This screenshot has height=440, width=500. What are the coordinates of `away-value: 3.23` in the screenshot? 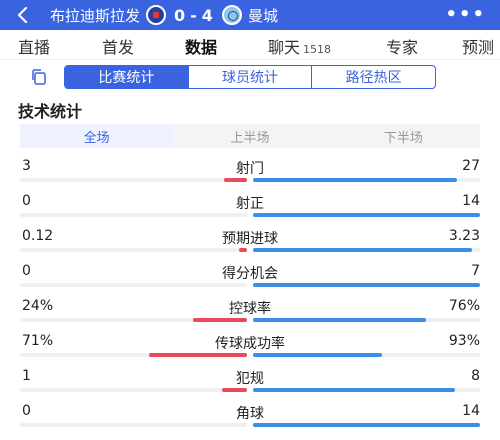 It's located at (464, 236).